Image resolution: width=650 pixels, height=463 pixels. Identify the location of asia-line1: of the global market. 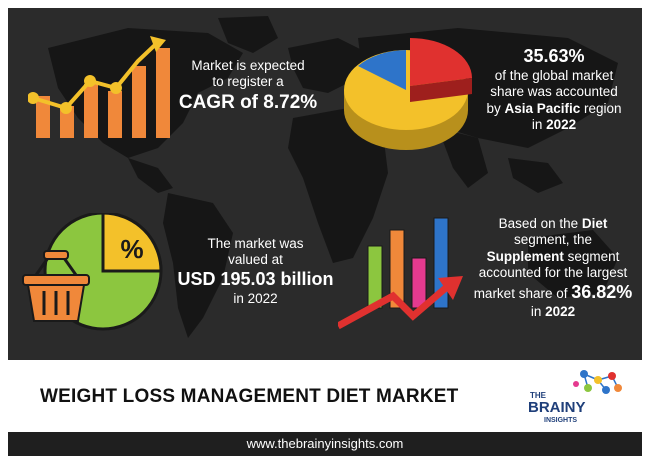
(554, 75).